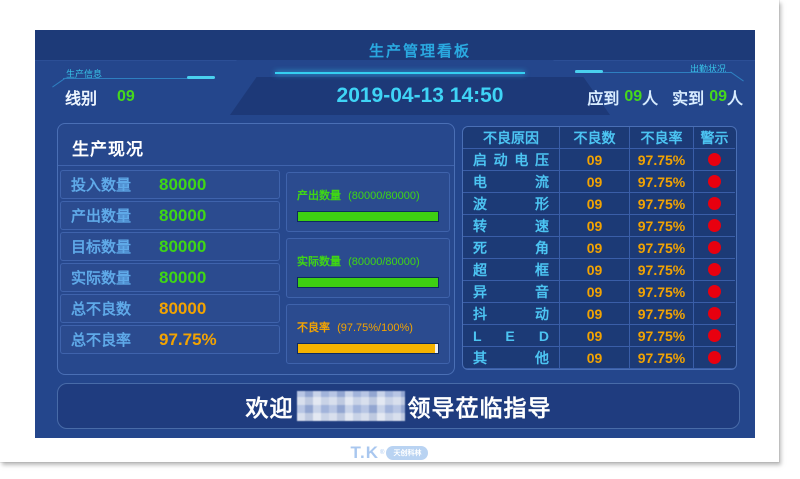 This screenshot has height=479, width=800. I want to click on metric-row: 投入数量 80000, so click(170, 184).